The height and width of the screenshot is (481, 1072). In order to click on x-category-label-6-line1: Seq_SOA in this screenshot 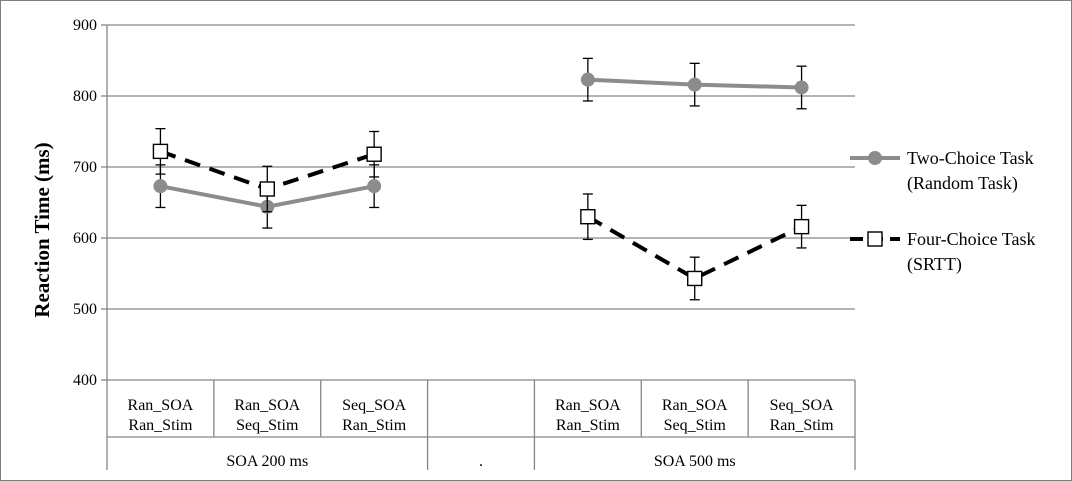, I will do `click(802, 405)`.